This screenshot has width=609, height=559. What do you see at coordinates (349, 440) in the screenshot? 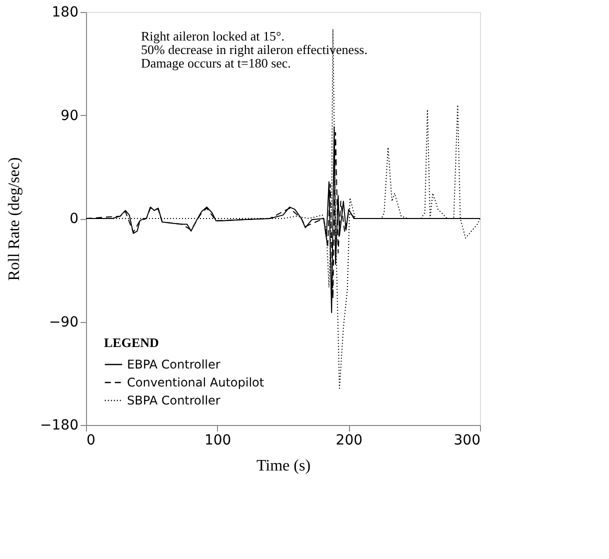
I see `x-tick-label: 200` at bounding box center [349, 440].